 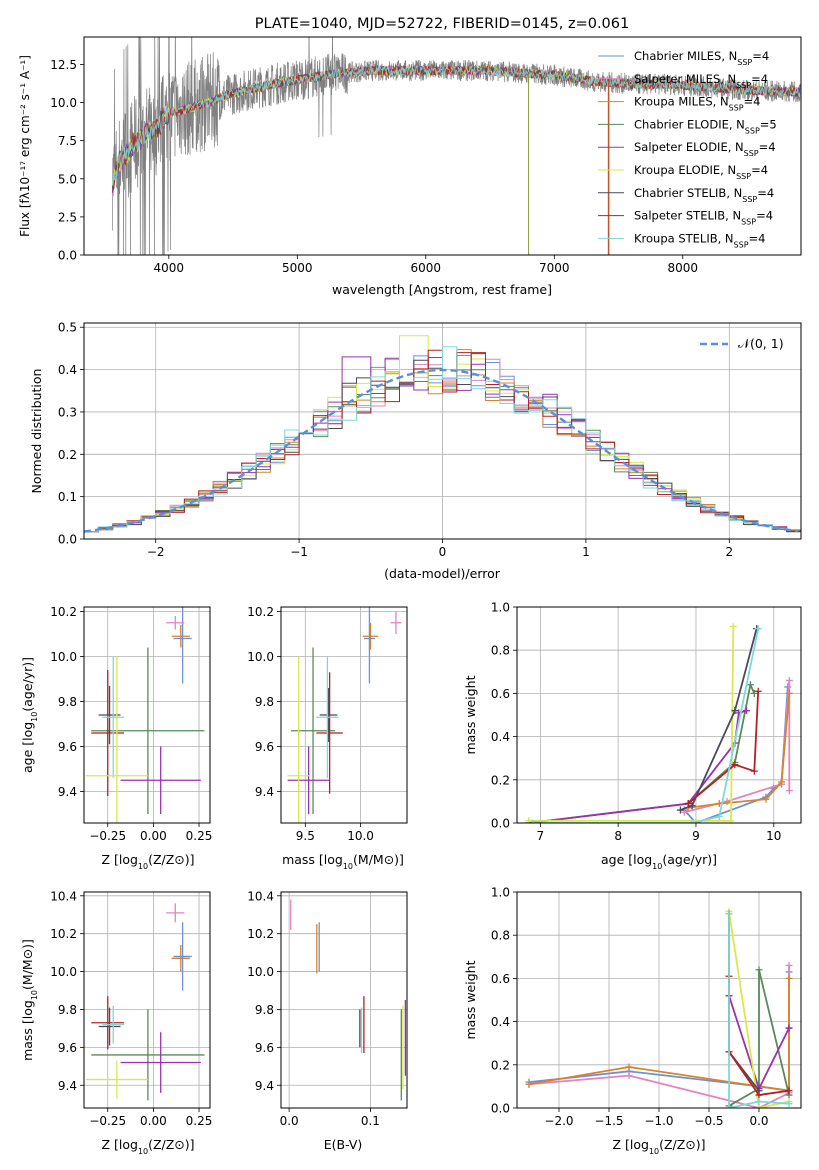 What do you see at coordinates (729, 552) in the screenshot?
I see `x-tick-label: 2` at bounding box center [729, 552].